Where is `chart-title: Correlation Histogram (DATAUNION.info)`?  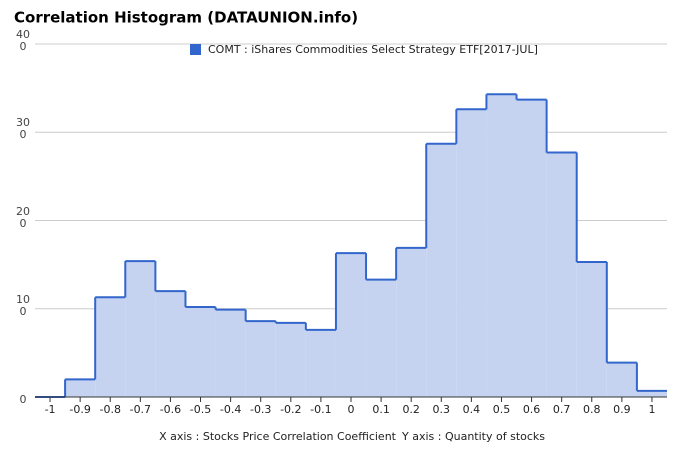
chart-title: Correlation Histogram (DATAUNION.info) is located at coordinates (186, 18).